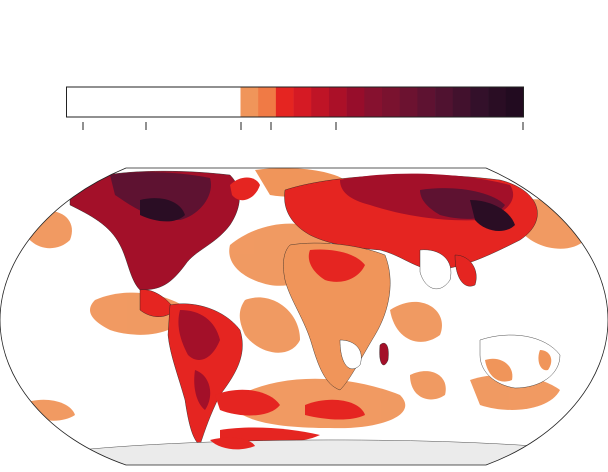  What do you see at coordinates (207, 242) in the screenshot?
I see `north-america` at bounding box center [207, 242].